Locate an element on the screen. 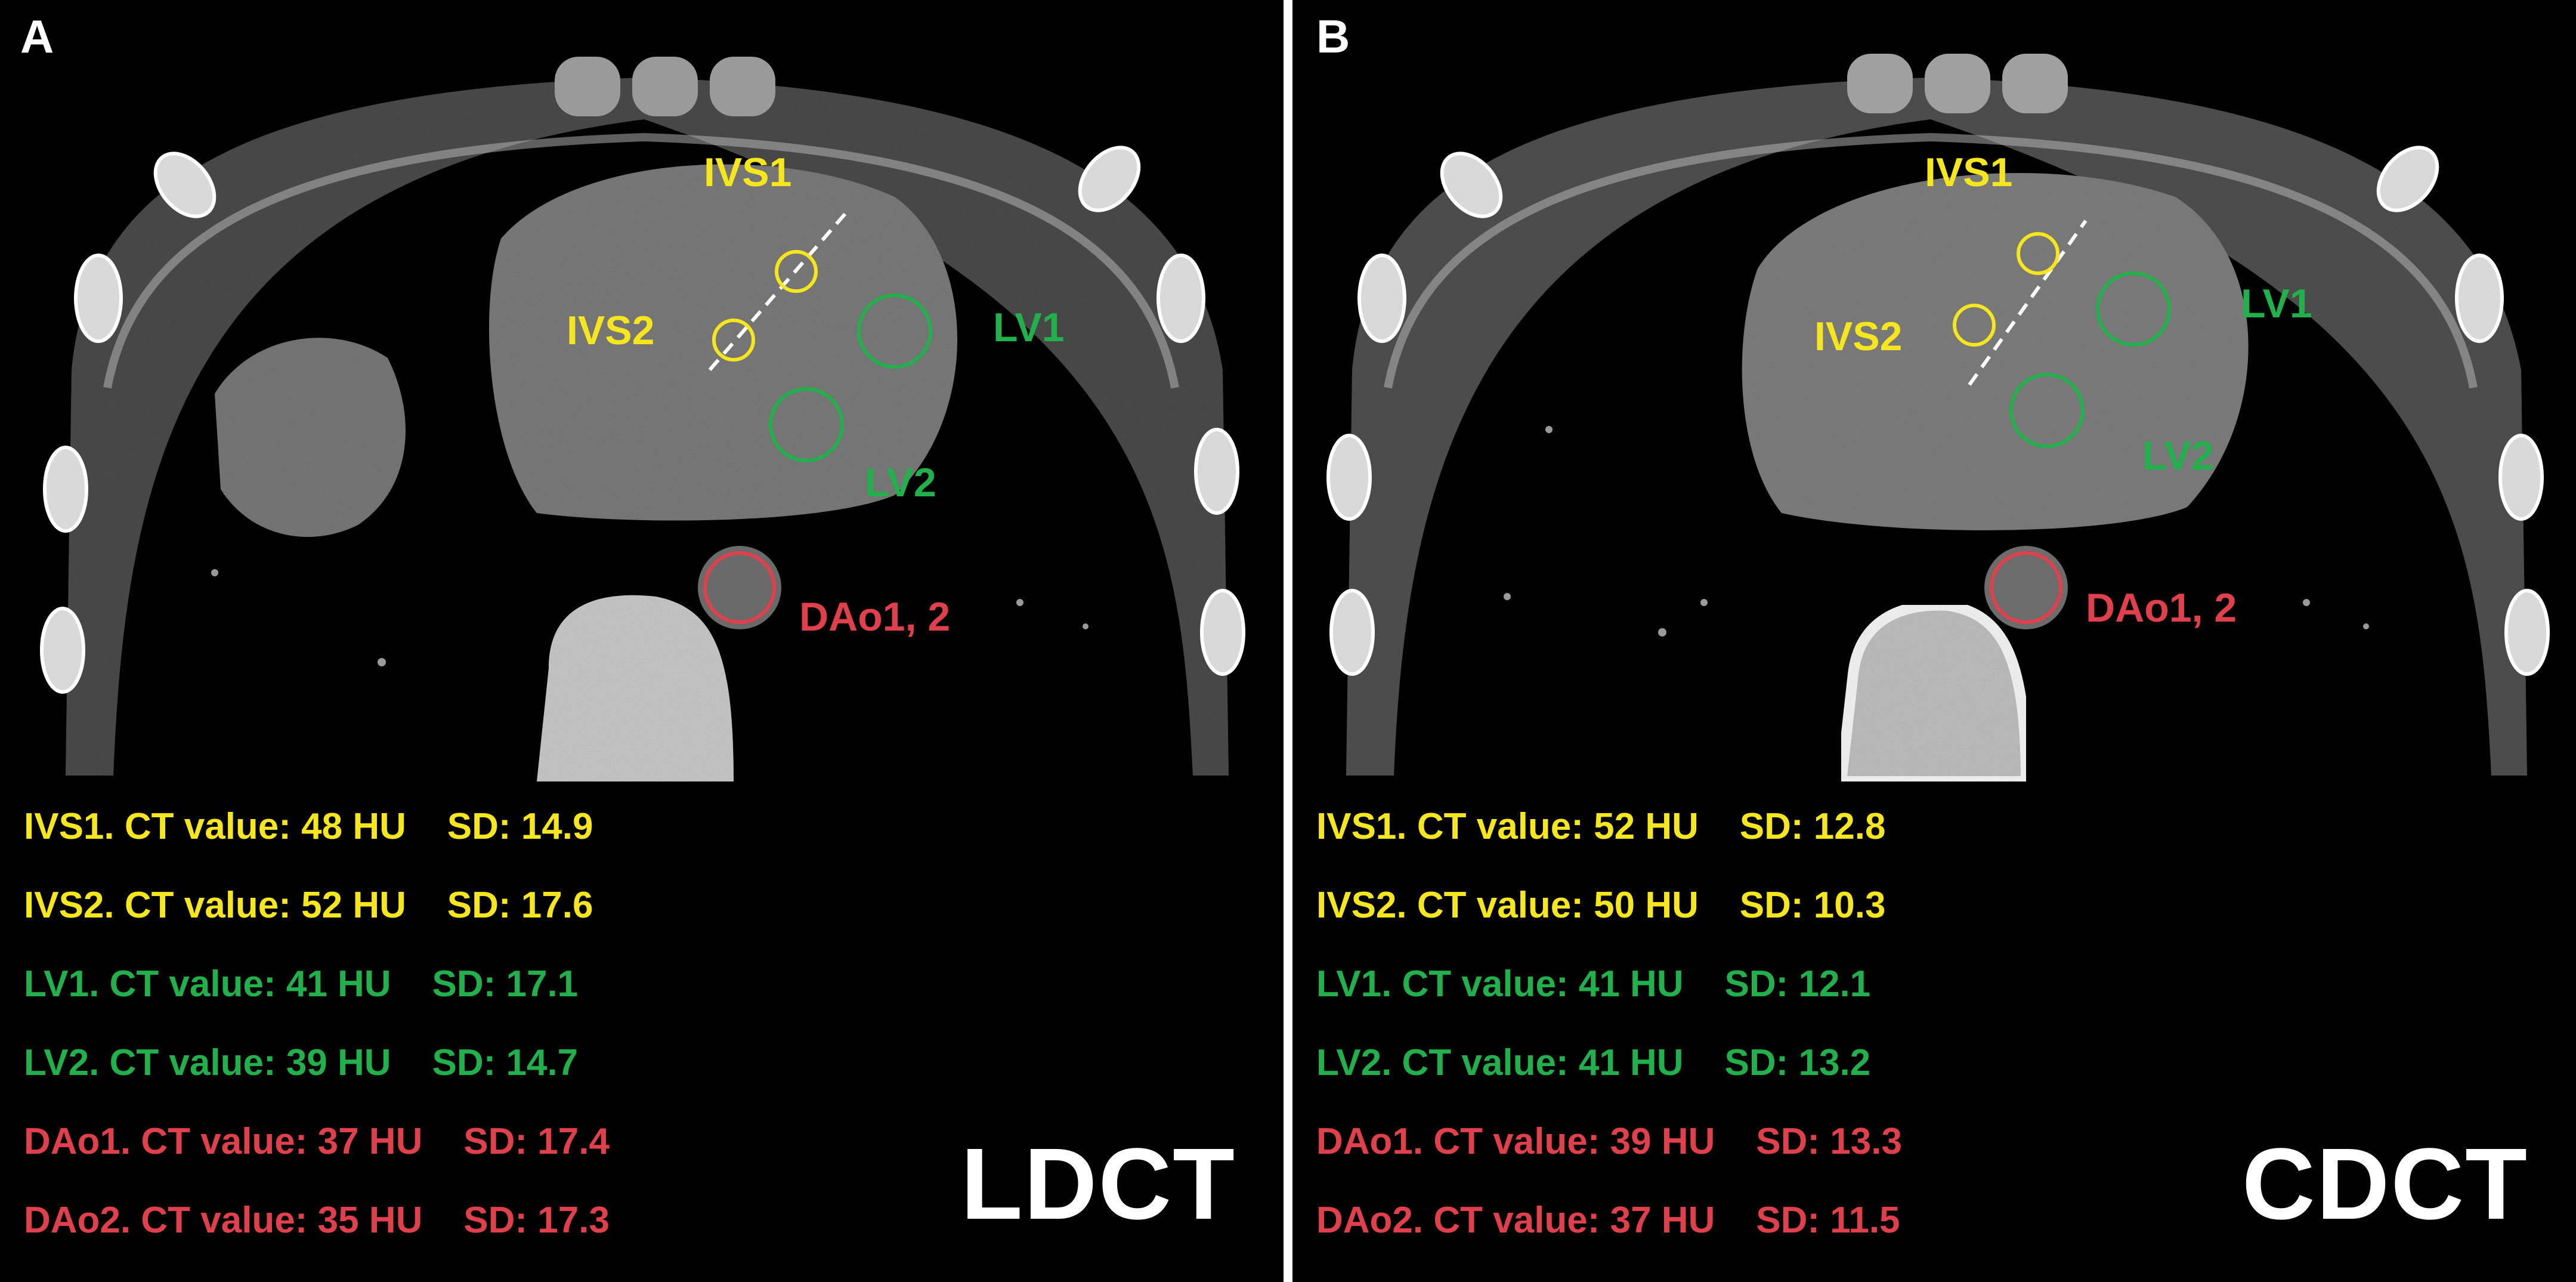 Image resolution: width=2576 pixels, height=1282 pixels. liver is located at coordinates (310, 437).